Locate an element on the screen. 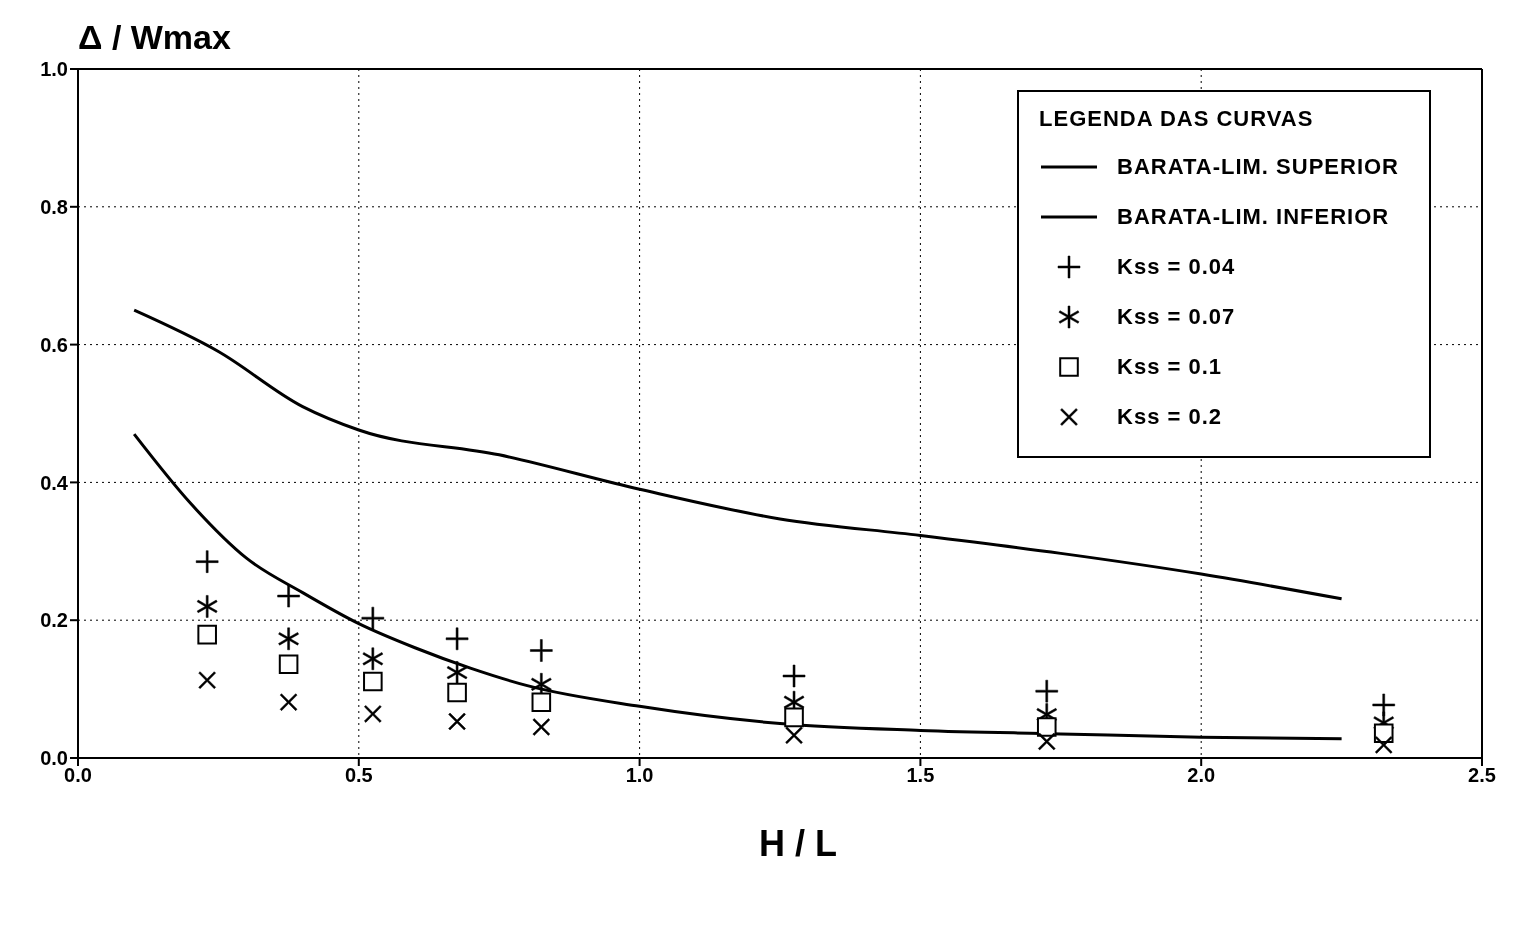 This screenshot has width=1531, height=932. legend-label: Kss = 0.07 is located at coordinates (1176, 317).